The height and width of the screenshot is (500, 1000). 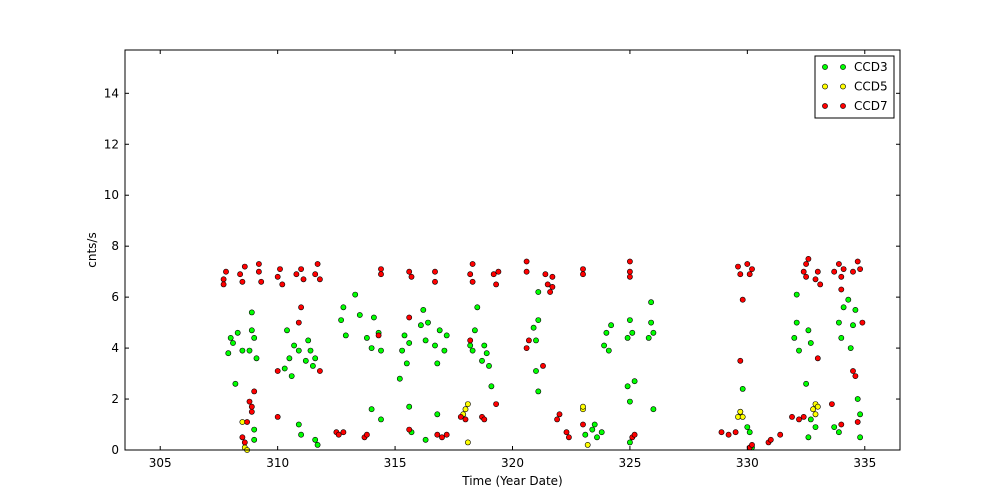 What do you see at coordinates (115, 348) in the screenshot?
I see `y-tick-label: 4` at bounding box center [115, 348].